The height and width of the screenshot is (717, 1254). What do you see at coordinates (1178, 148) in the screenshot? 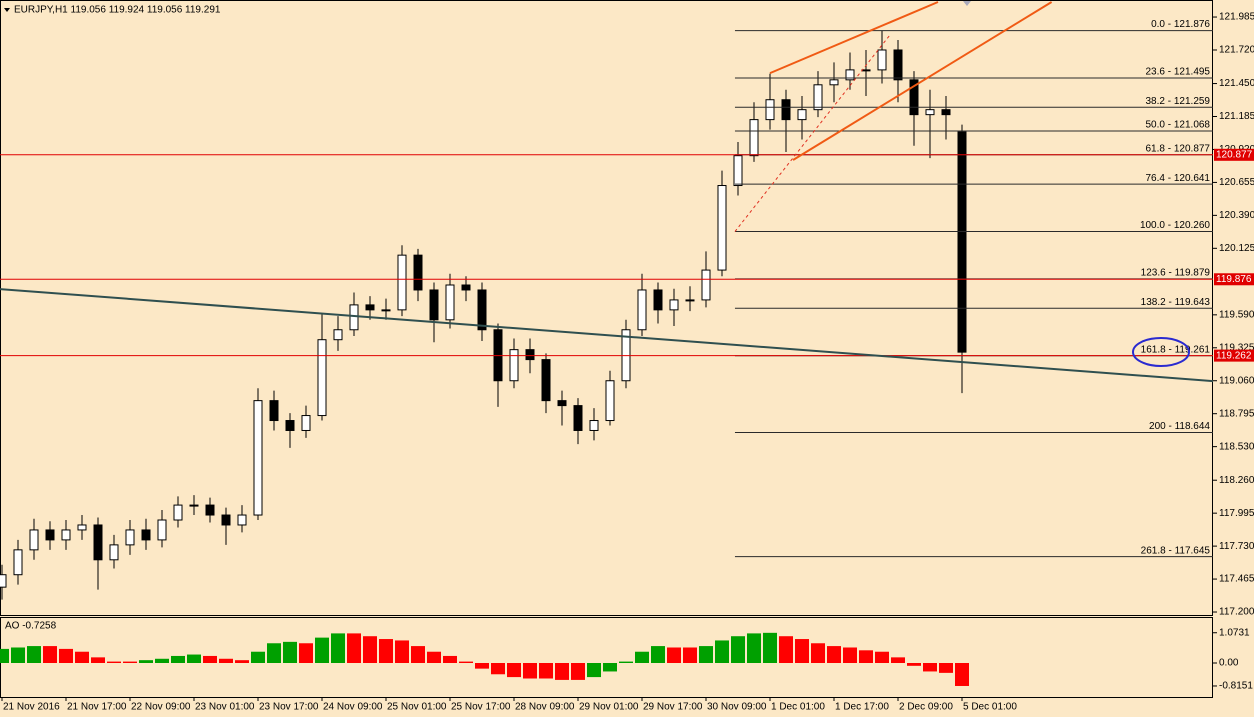
I see `fib-label: 61.8 - 120.877` at bounding box center [1178, 148].